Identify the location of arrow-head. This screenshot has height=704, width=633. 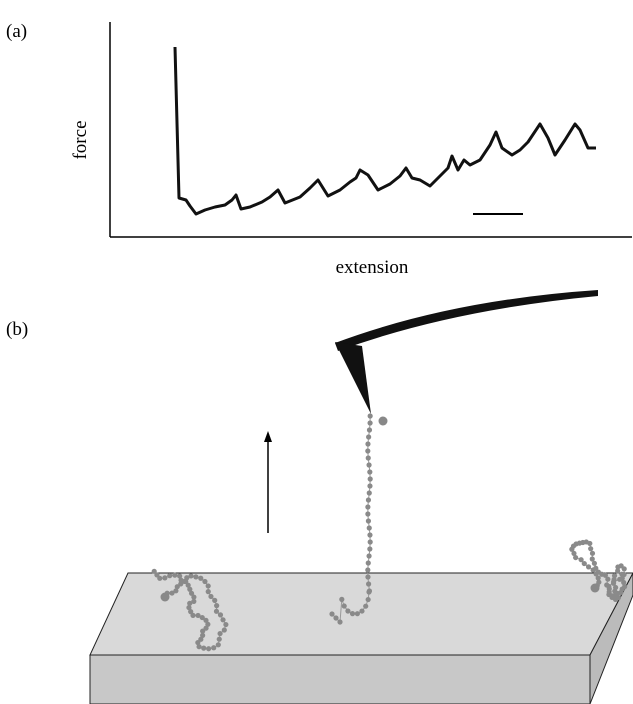
(268, 436).